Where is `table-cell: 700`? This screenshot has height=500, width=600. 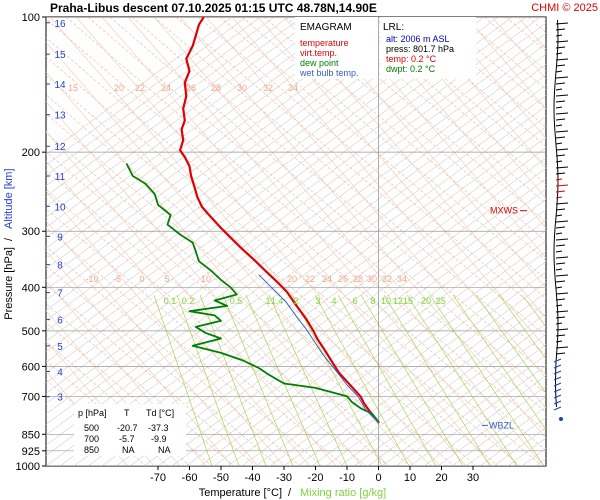 table-cell: 700 is located at coordinates (91, 439).